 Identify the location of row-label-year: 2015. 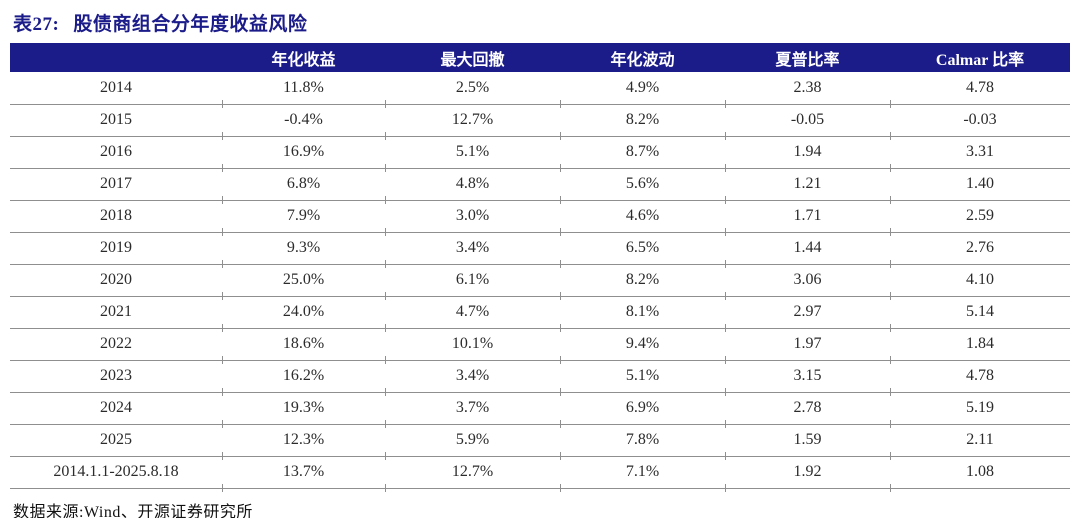
(116, 120).